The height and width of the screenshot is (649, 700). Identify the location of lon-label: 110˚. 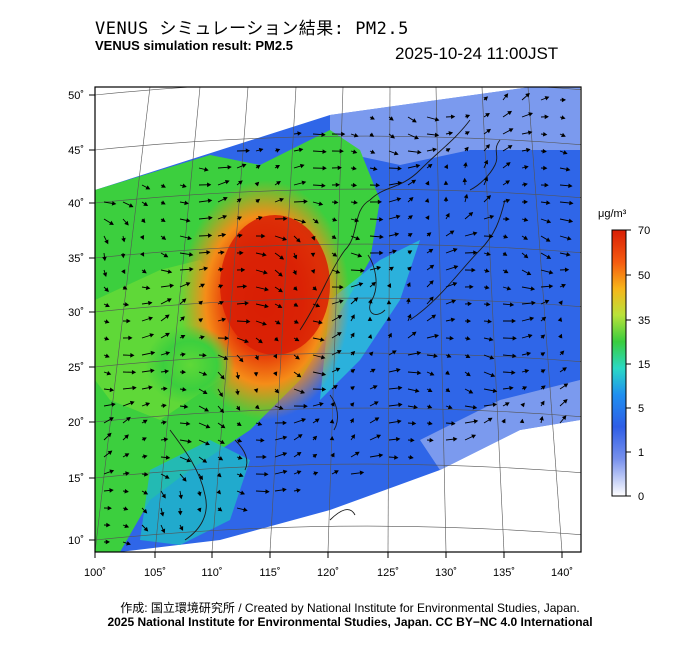
(211, 573).